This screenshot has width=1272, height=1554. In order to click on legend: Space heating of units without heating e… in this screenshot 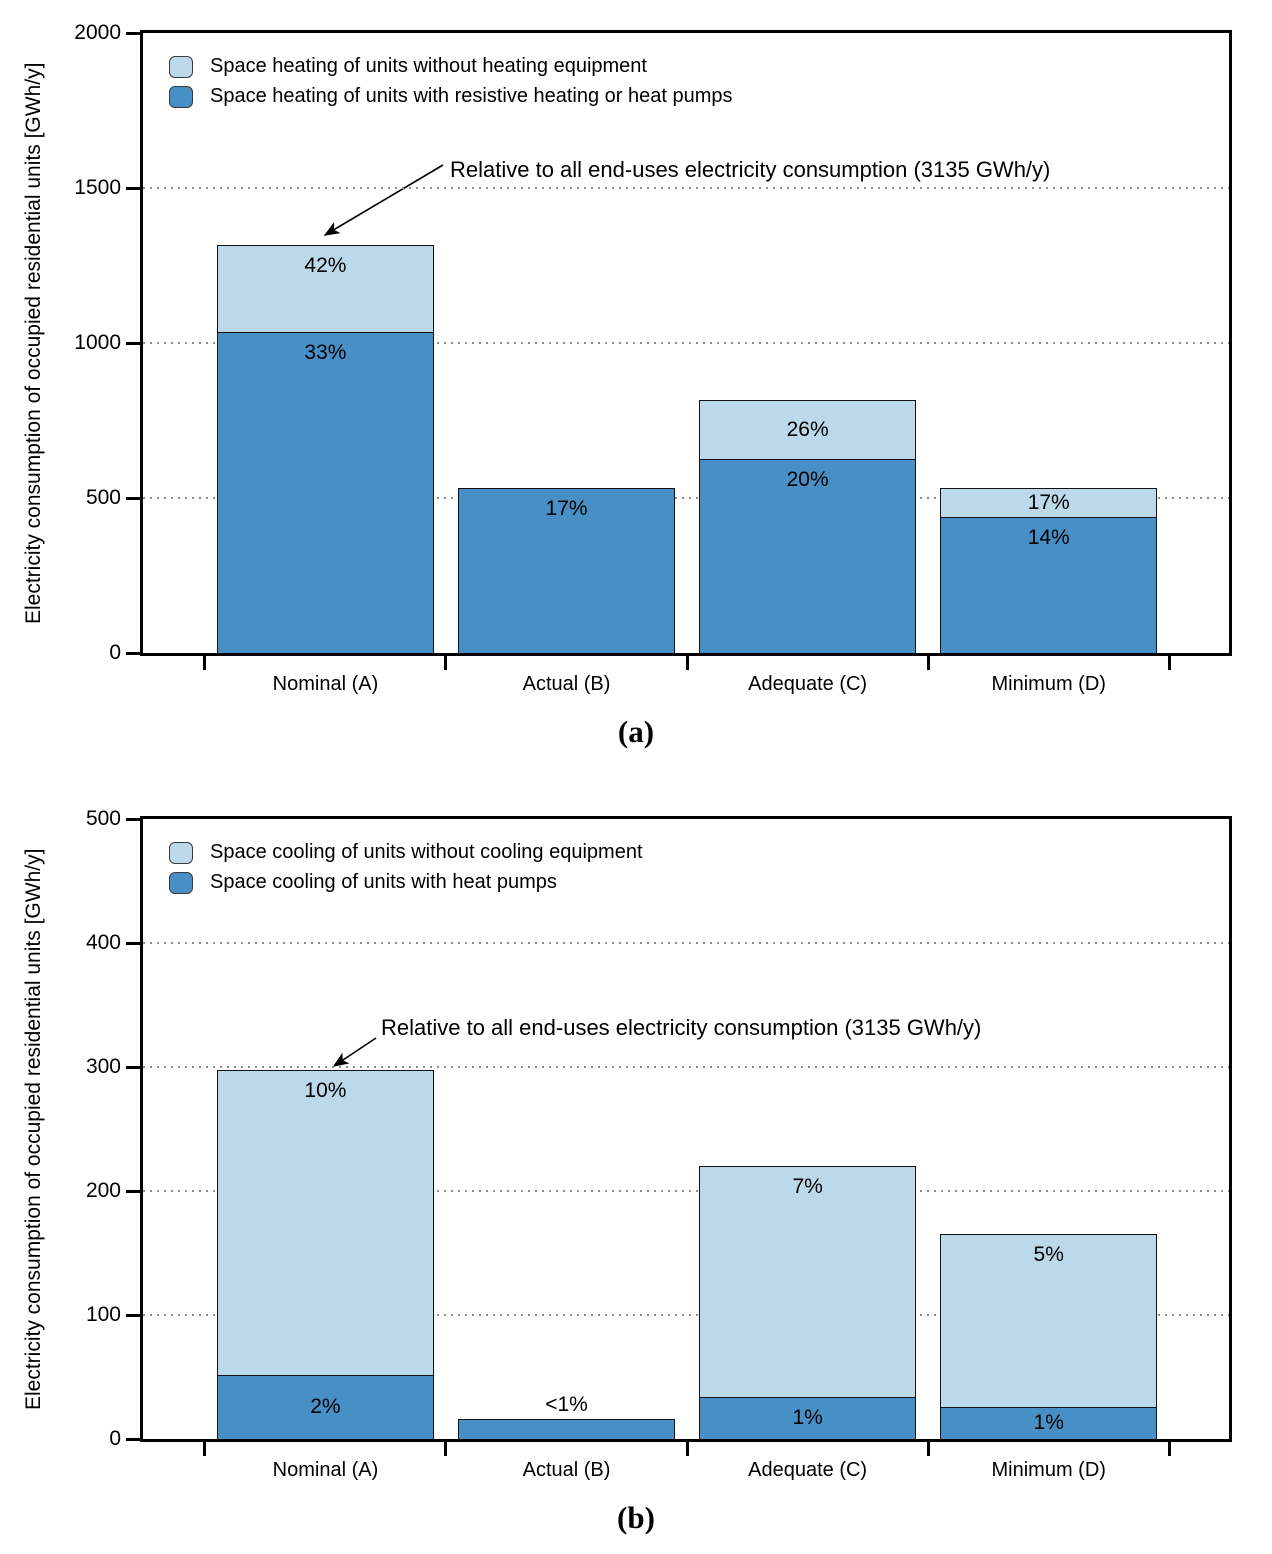, I will do `click(451, 85)`.